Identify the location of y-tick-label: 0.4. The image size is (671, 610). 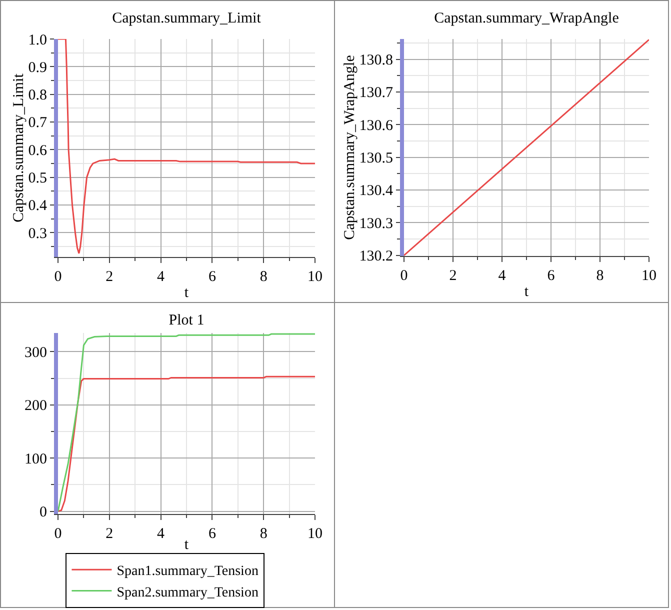
(38, 206).